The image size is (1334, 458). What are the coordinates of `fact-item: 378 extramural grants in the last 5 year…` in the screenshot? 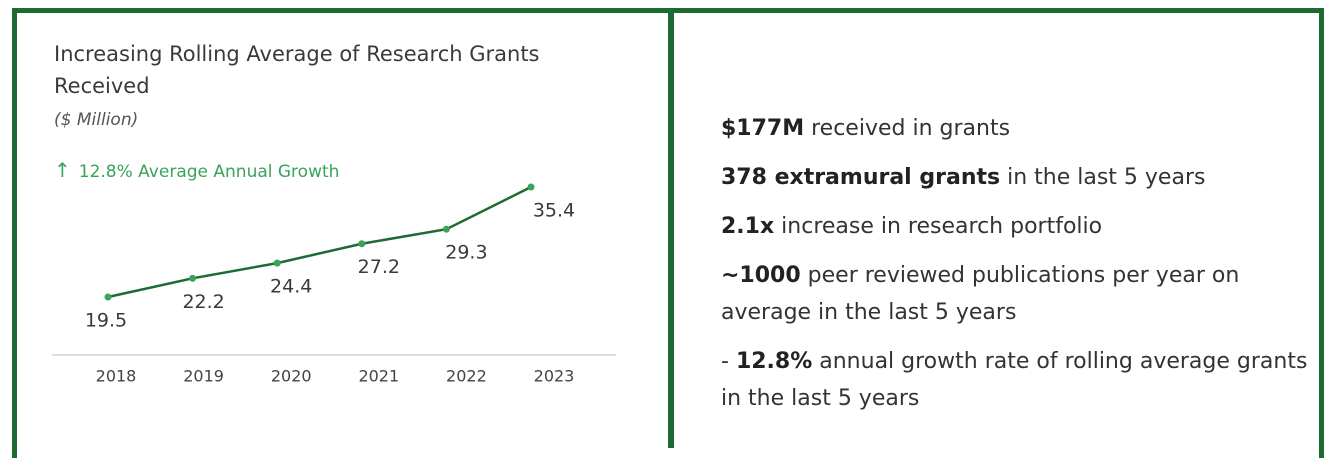 It's located at (1021, 177).